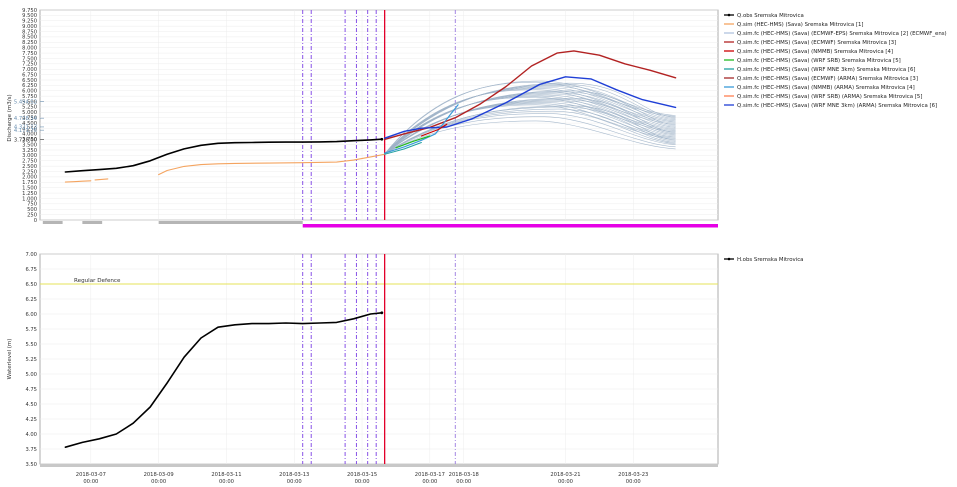 Image resolution: width=957 pixels, height=487 pixels. What do you see at coordinates (29, 167) in the screenshot?
I see `y-tick-label: 2.500` at bounding box center [29, 167].